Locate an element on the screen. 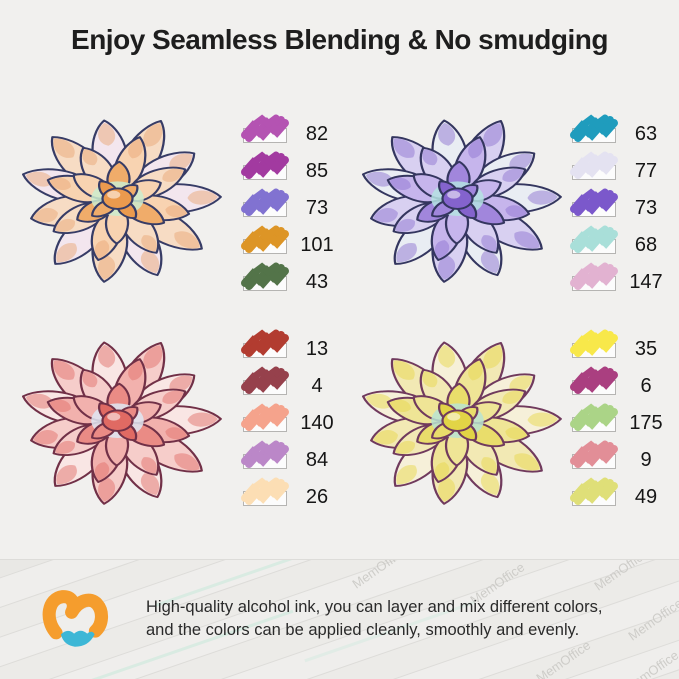  swatch-row: 175 is located at coordinates (624, 422).